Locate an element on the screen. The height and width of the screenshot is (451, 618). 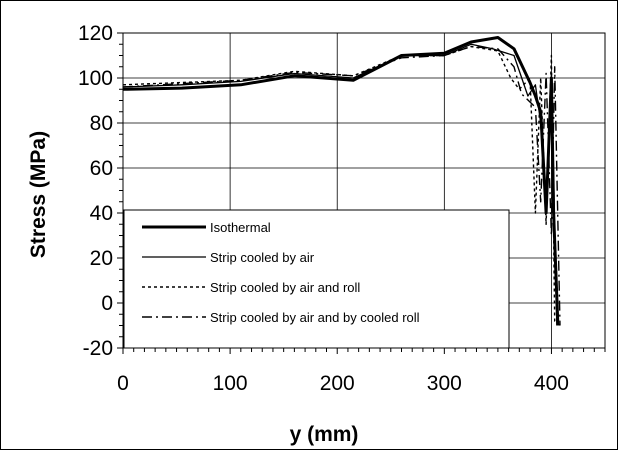
legend-label-4: Strip cooled by air and by cooled roll is located at coordinates (315, 317).